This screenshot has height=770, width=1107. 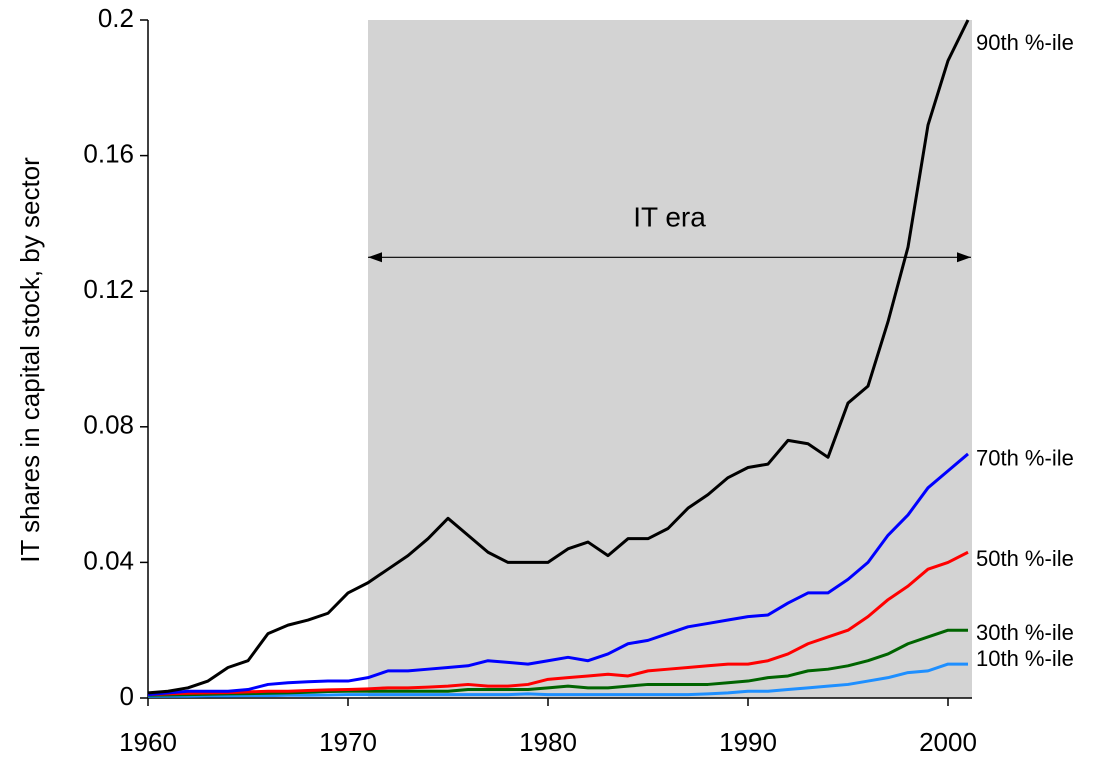 I want to click on x-tick-label: 1990, so click(x=748, y=742).